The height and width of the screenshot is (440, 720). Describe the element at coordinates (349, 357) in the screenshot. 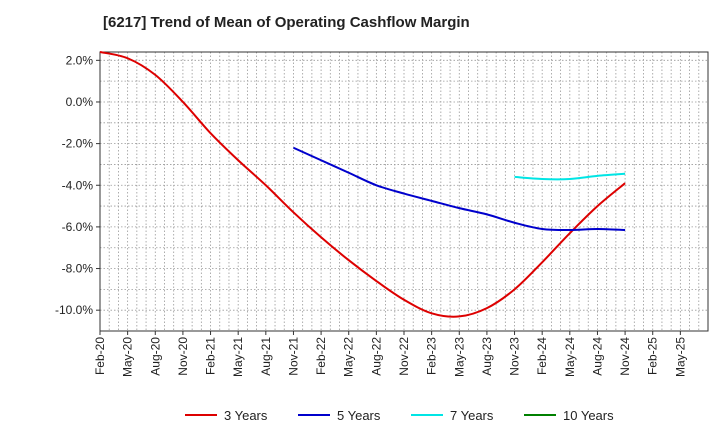

I see `x-tick-label: May-22` at that location.